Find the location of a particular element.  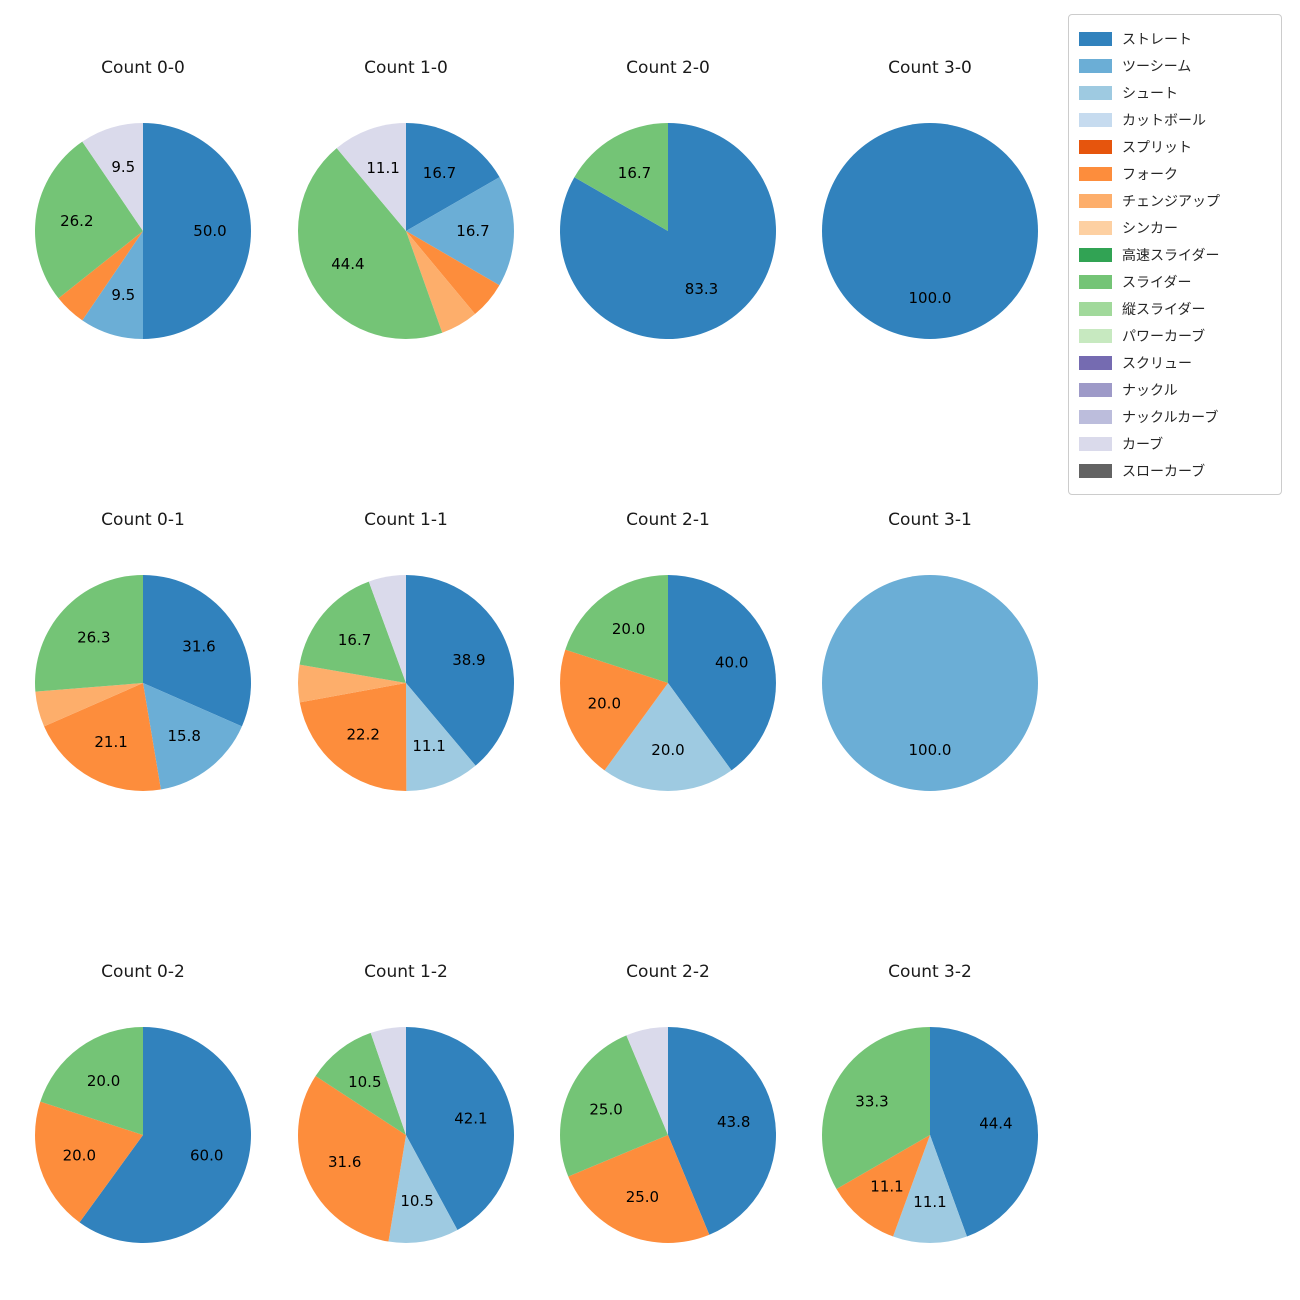

pie-slice-label: 40.0 is located at coordinates (731, 662).